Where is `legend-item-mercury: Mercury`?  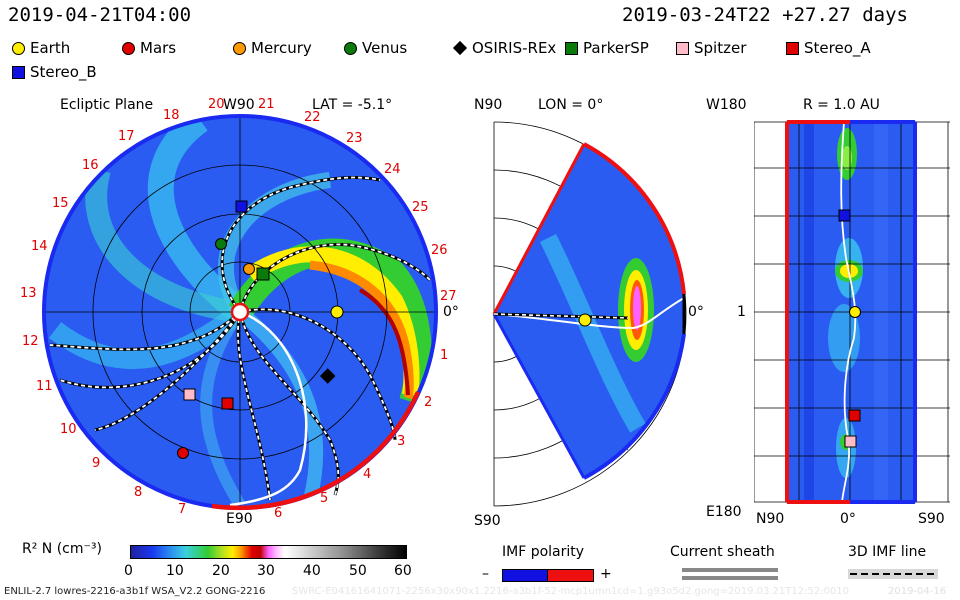 legend-item-mercury: Mercury is located at coordinates (272, 48).